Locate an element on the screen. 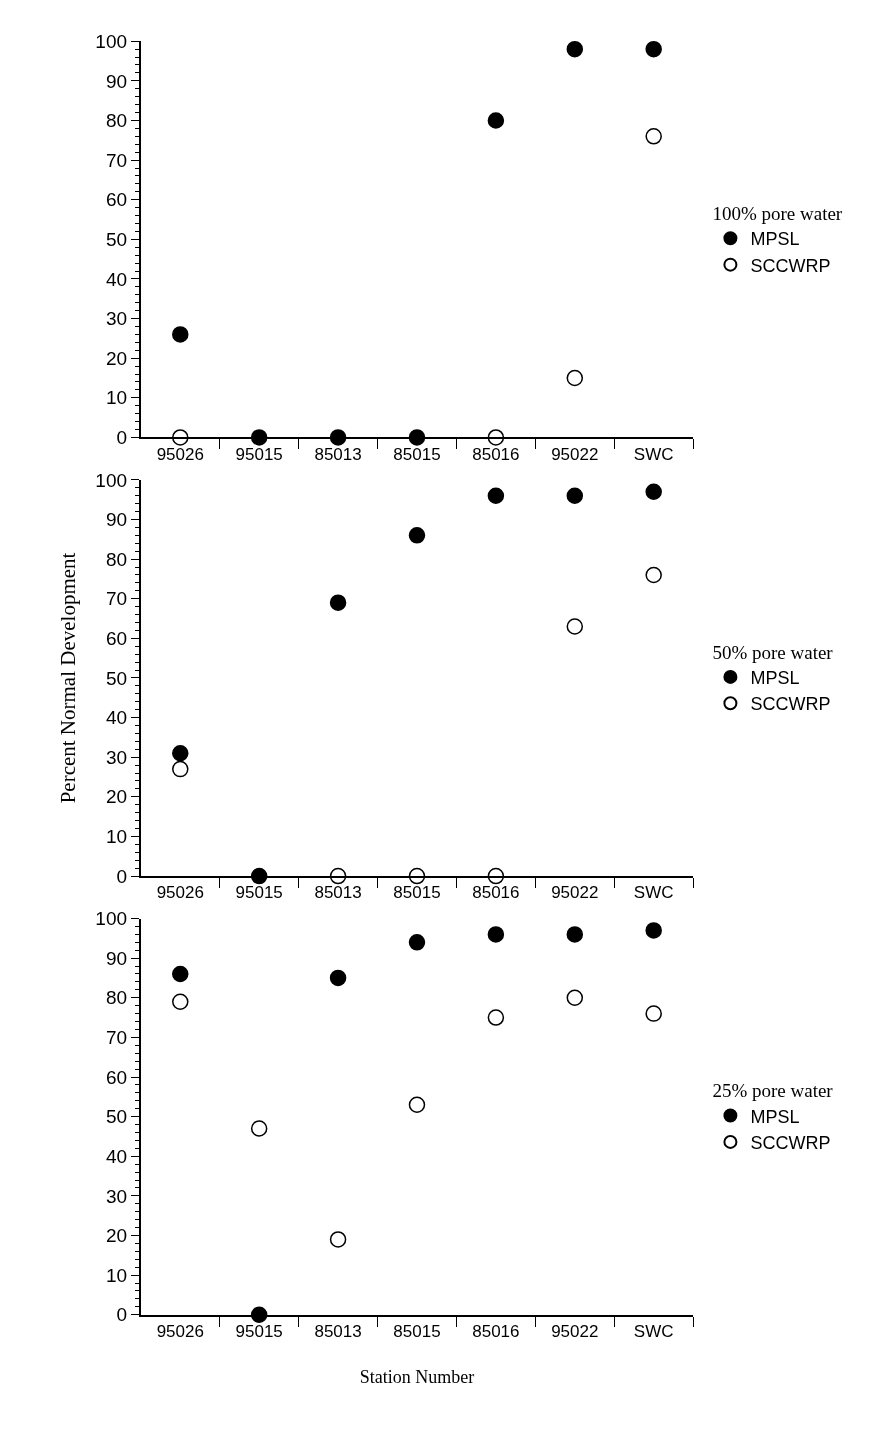  legend-title: 25% pore water is located at coordinates (773, 1091).